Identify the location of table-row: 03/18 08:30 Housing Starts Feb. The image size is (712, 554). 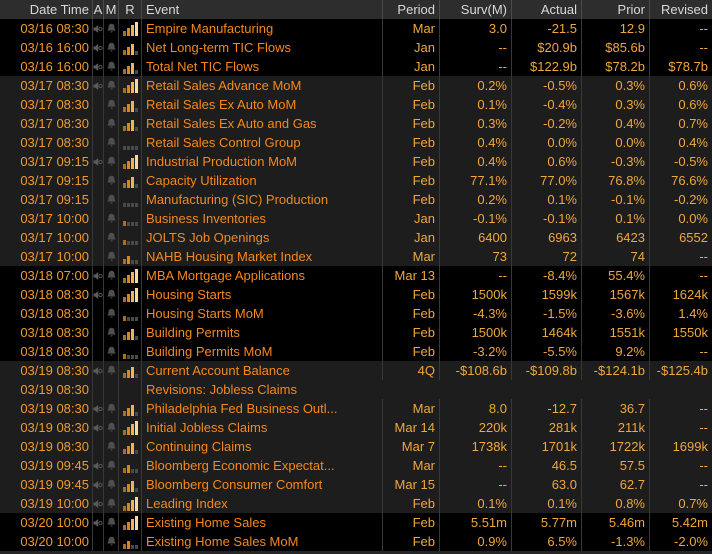
(356, 294).